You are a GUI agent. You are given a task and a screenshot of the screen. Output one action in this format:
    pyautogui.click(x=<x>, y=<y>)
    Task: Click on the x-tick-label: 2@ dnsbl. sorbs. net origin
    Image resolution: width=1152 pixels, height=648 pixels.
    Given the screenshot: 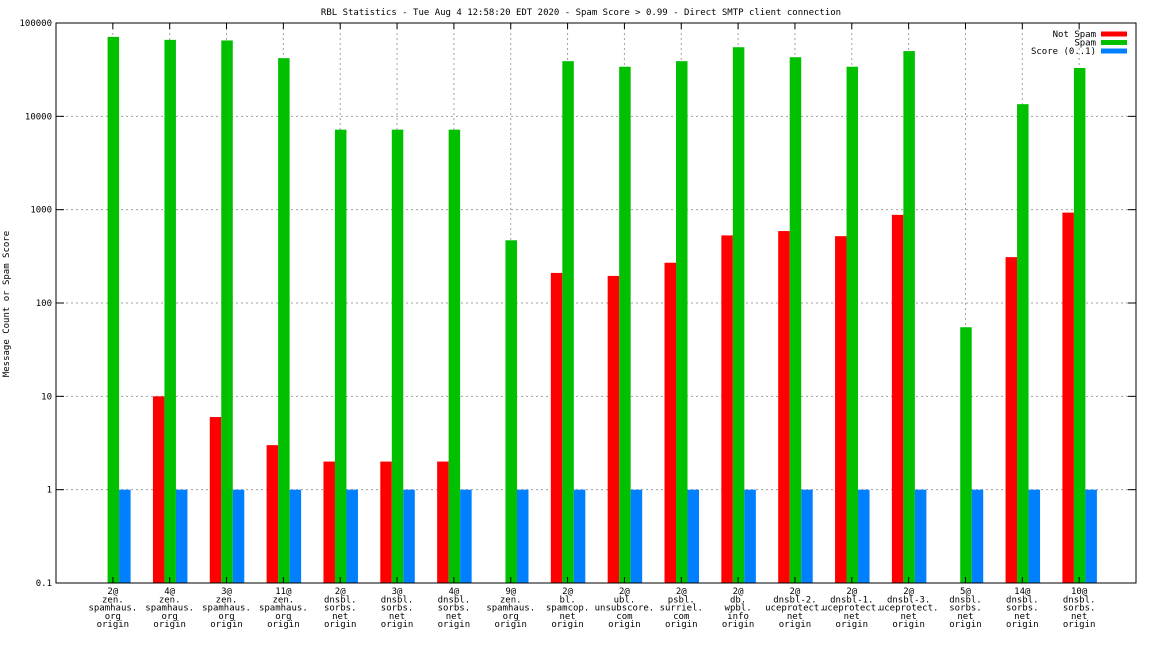 What is the action you would take?
    pyautogui.click(x=340, y=608)
    